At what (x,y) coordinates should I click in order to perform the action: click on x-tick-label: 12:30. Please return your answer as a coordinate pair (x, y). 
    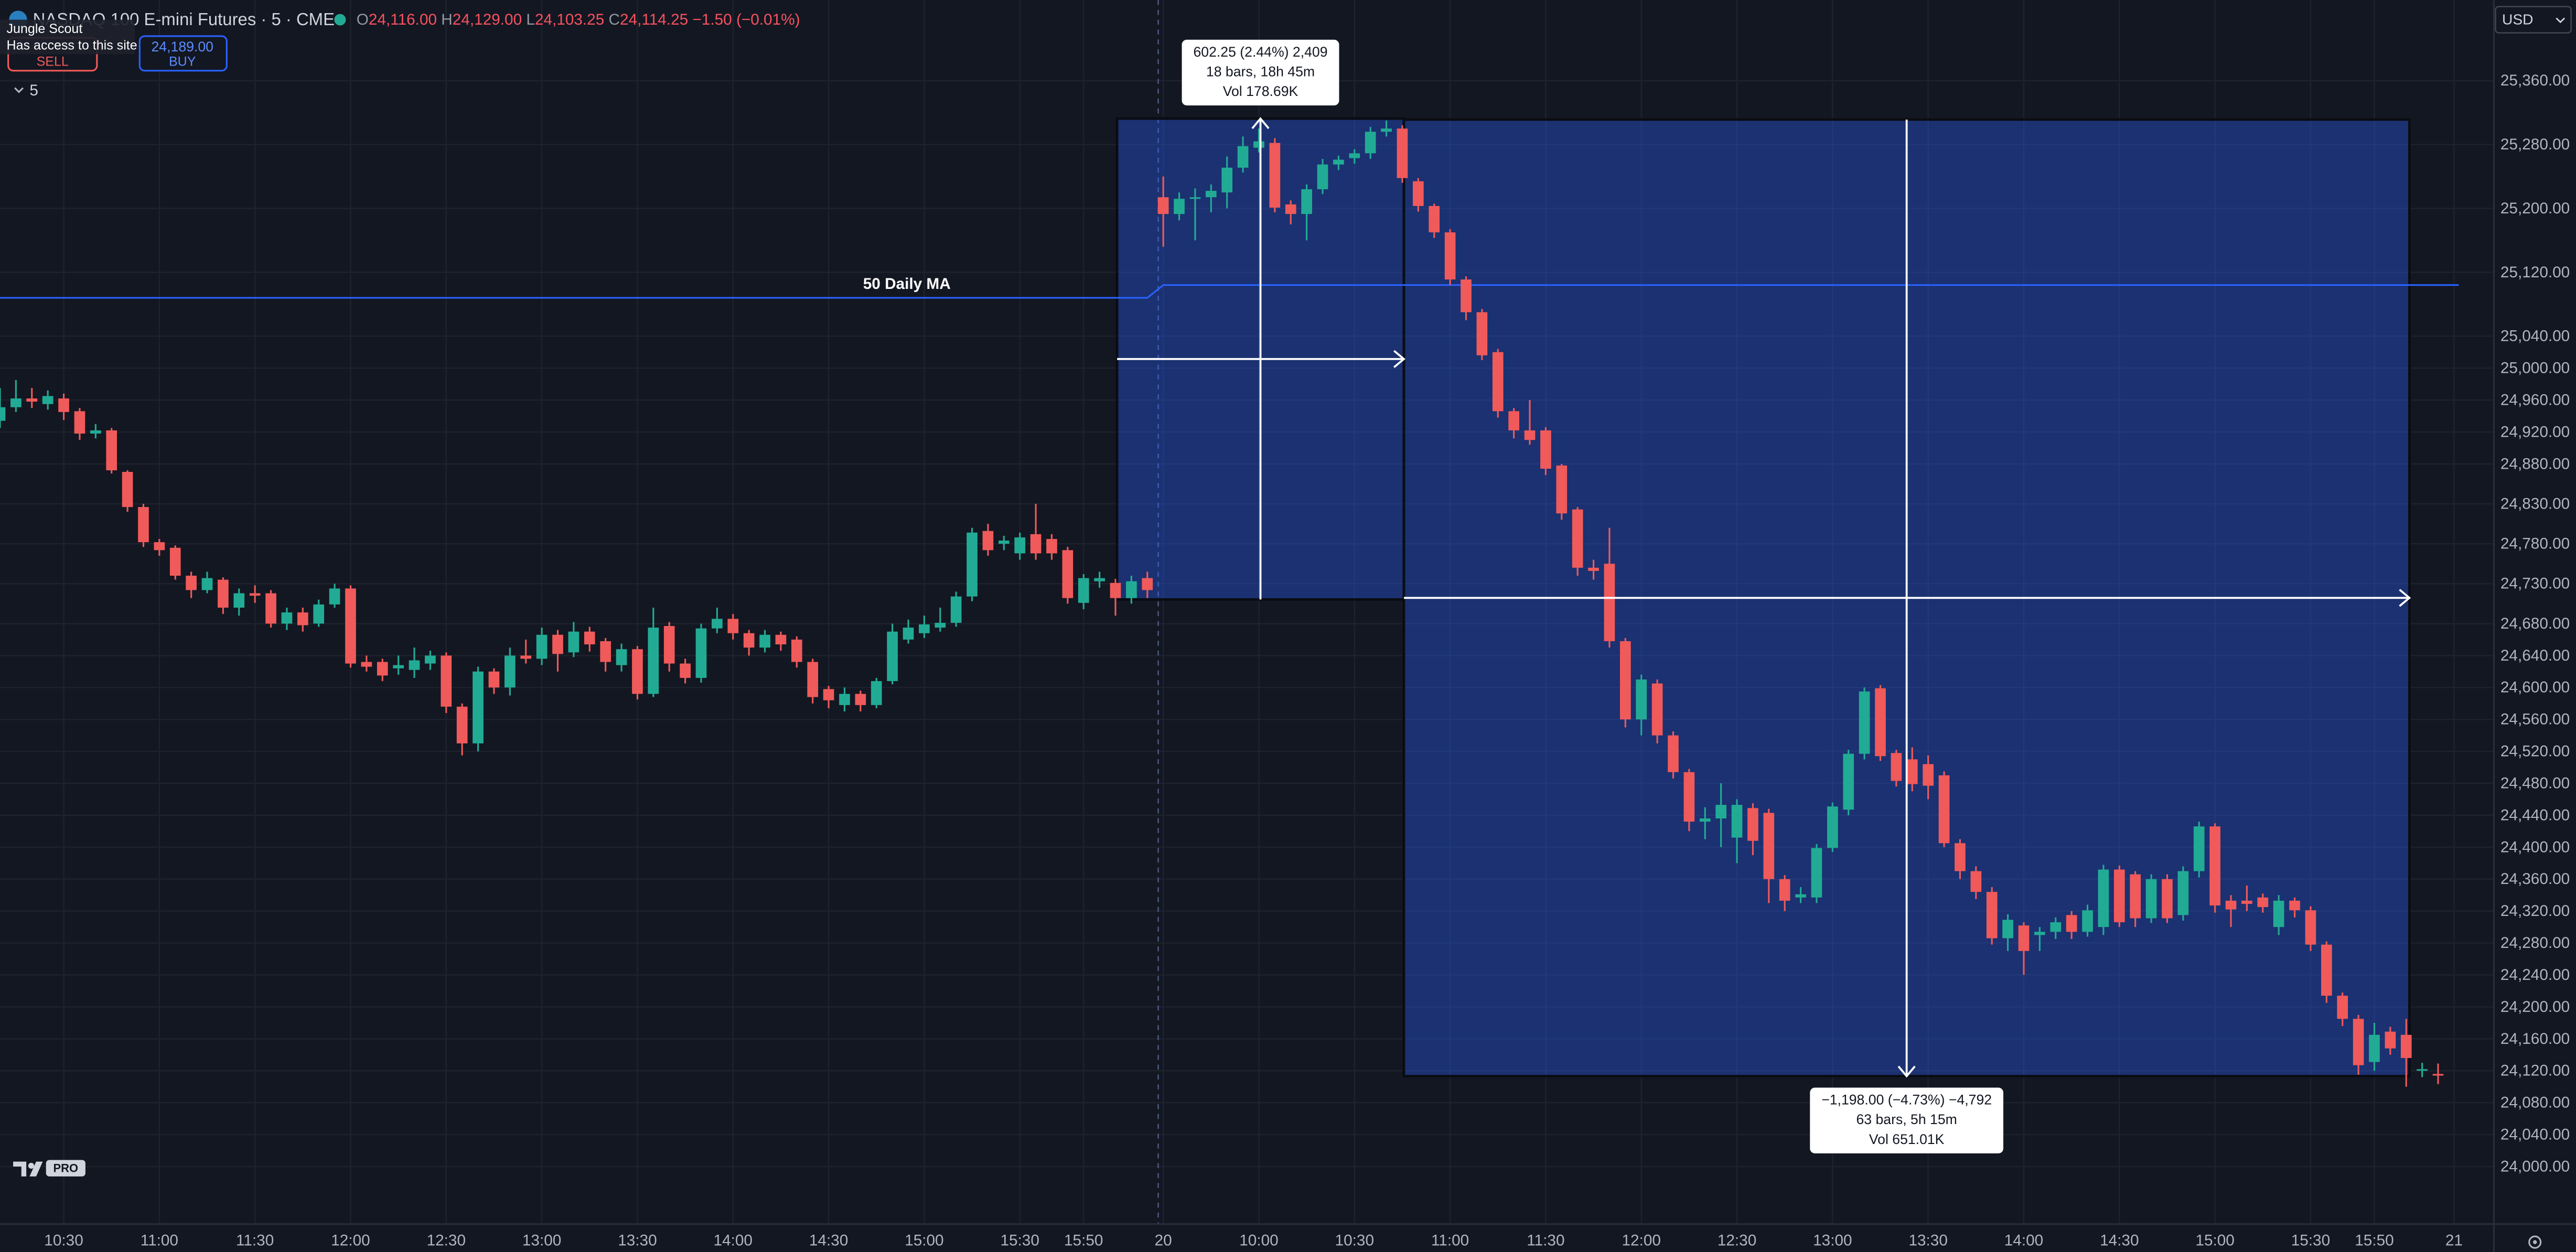
    Looking at the image, I should click on (1737, 1240).